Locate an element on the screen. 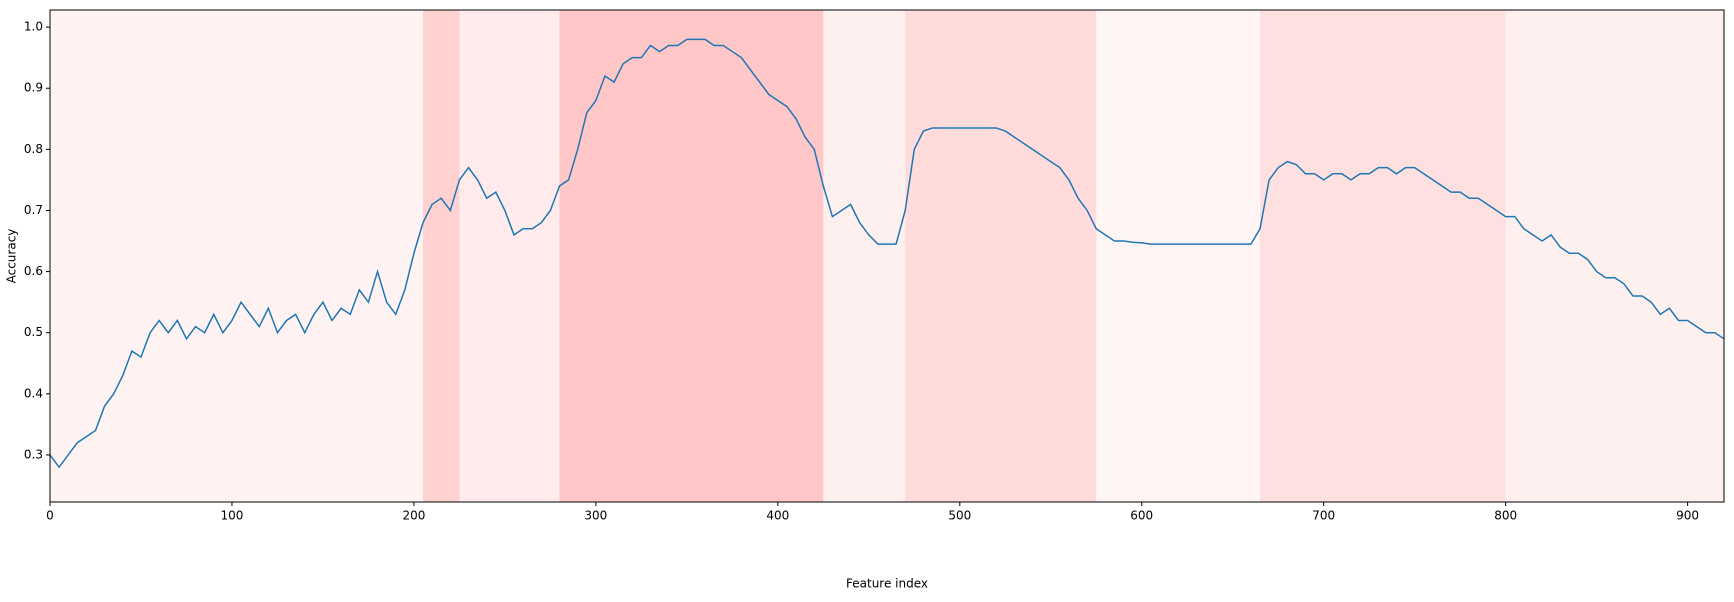 This screenshot has height=602, width=1734. y-tick-label: 0.3 is located at coordinates (33, 454).